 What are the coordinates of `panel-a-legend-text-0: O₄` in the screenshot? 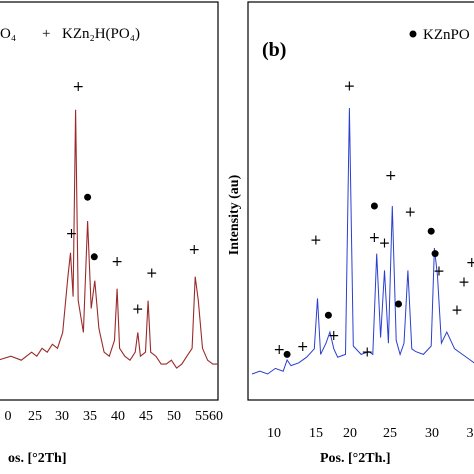 It's located at (8, 34).